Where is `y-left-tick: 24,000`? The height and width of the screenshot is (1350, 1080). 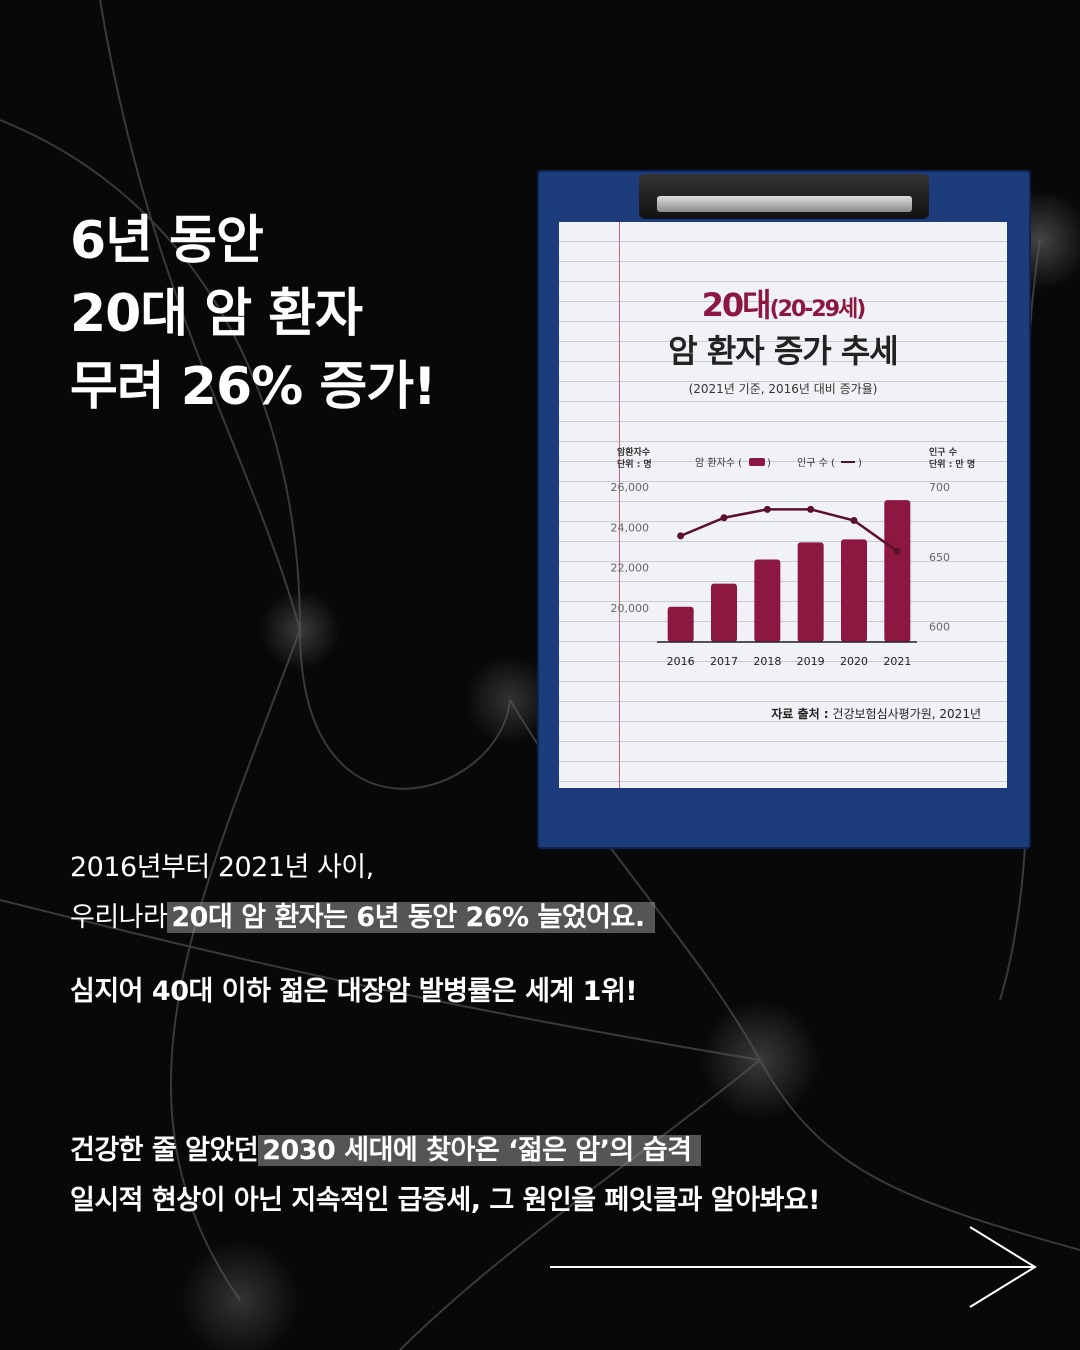
y-left-tick: 24,000 is located at coordinates (630, 527).